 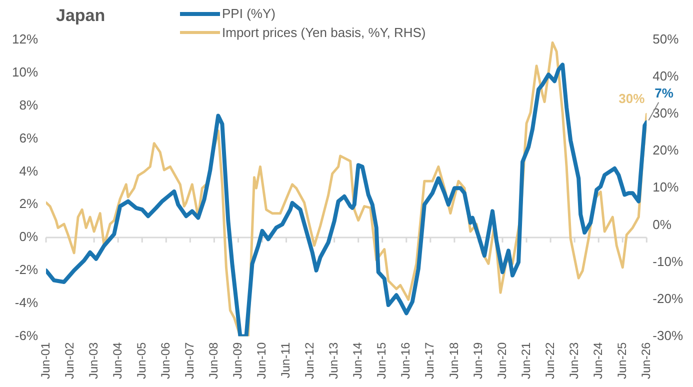 What do you see at coordinates (45, 361) in the screenshot?
I see `x-tick-label: Jun-01` at bounding box center [45, 361].